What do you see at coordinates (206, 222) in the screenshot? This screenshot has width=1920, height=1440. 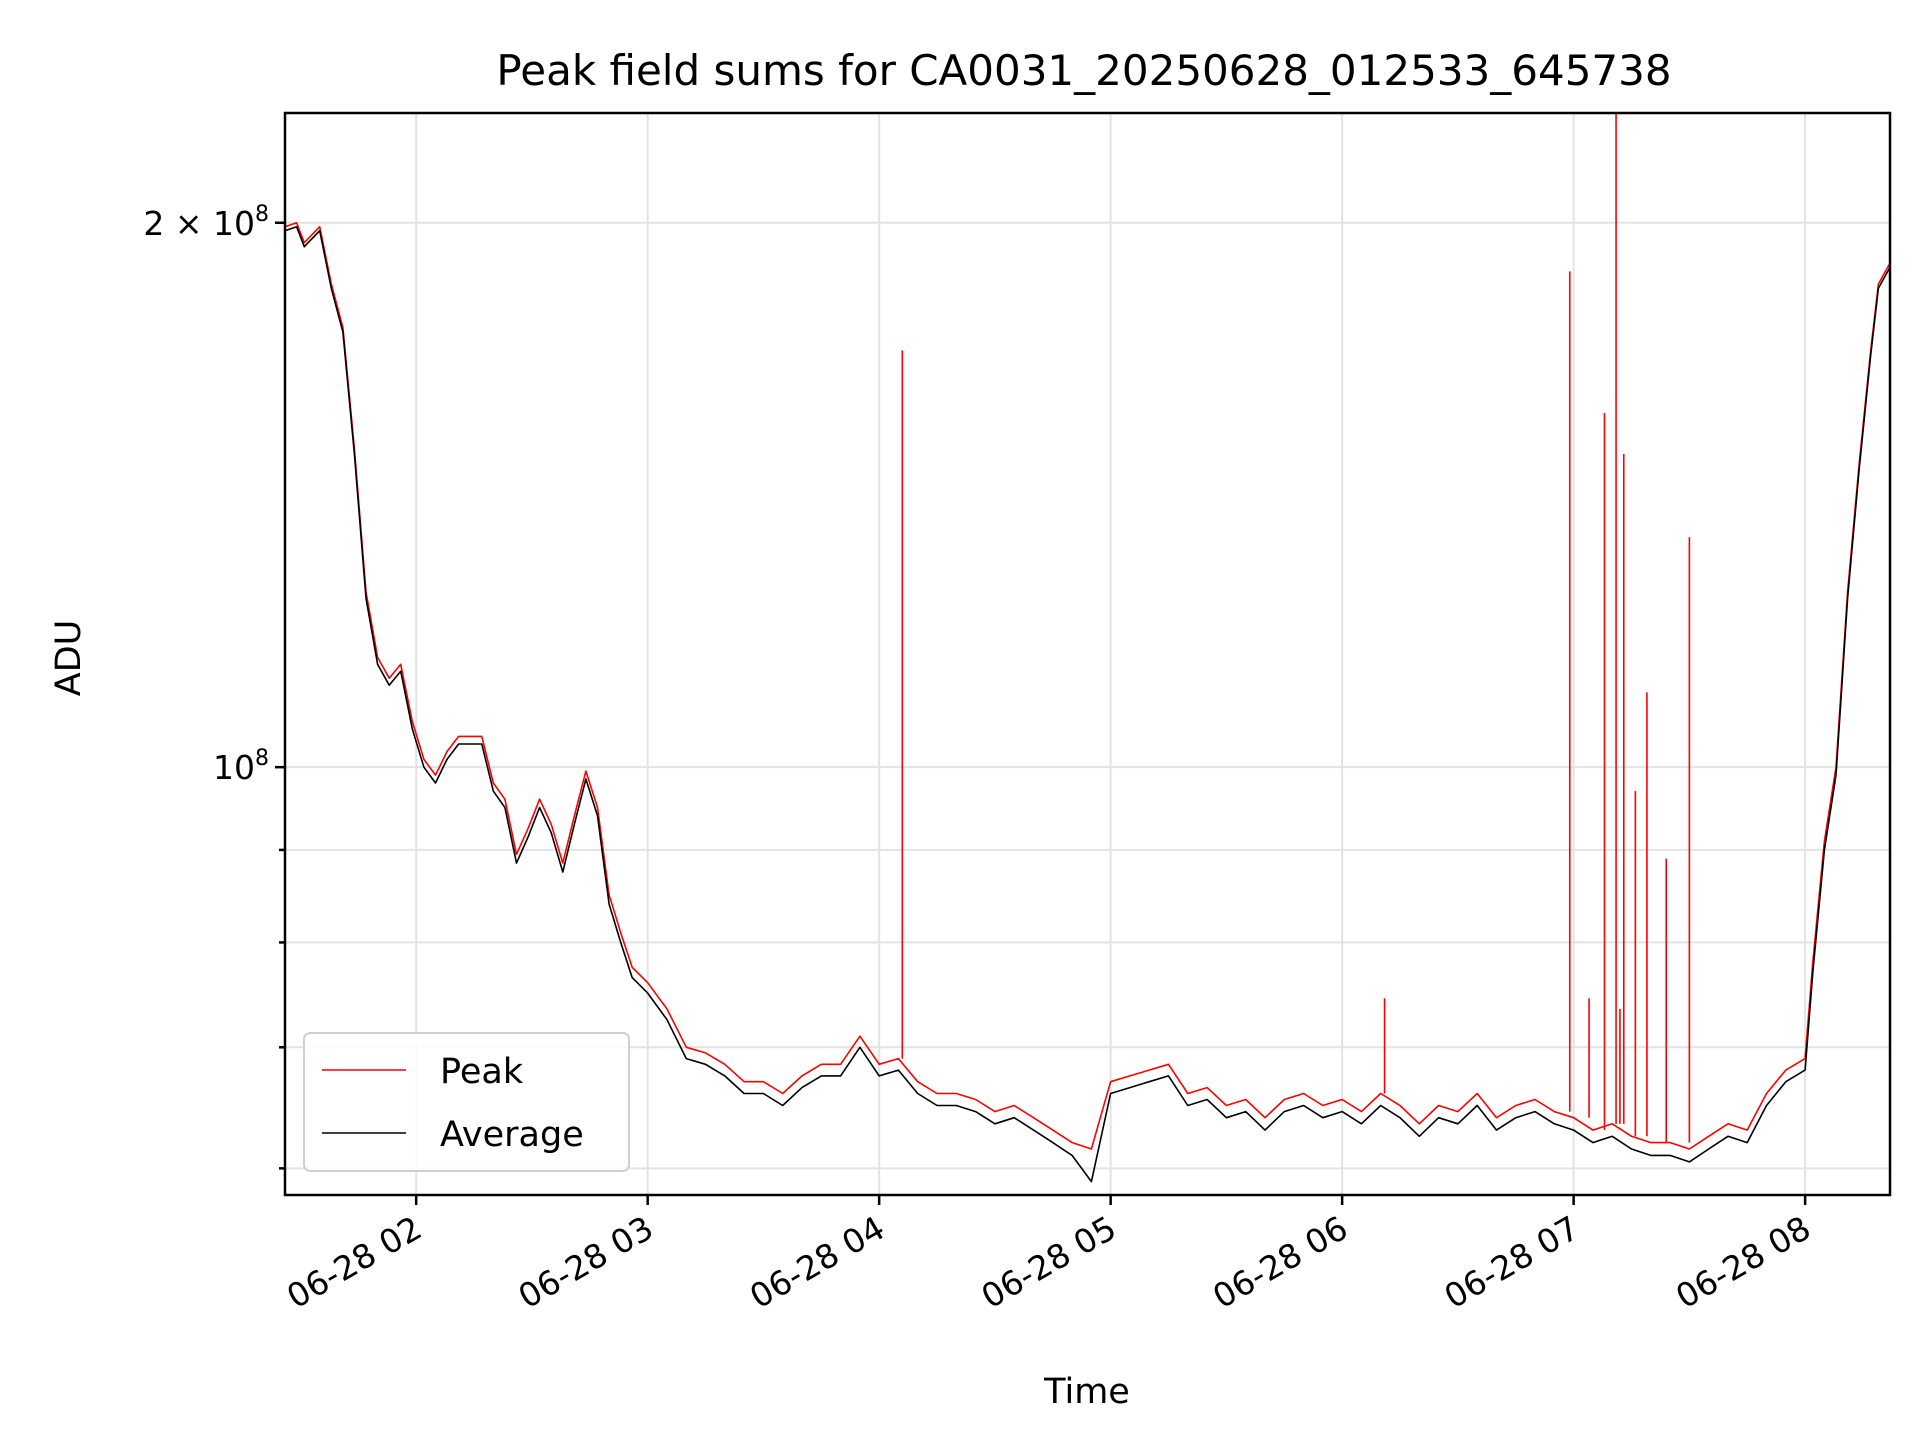 I see `y-tick-label: 2 × 108` at bounding box center [206, 222].